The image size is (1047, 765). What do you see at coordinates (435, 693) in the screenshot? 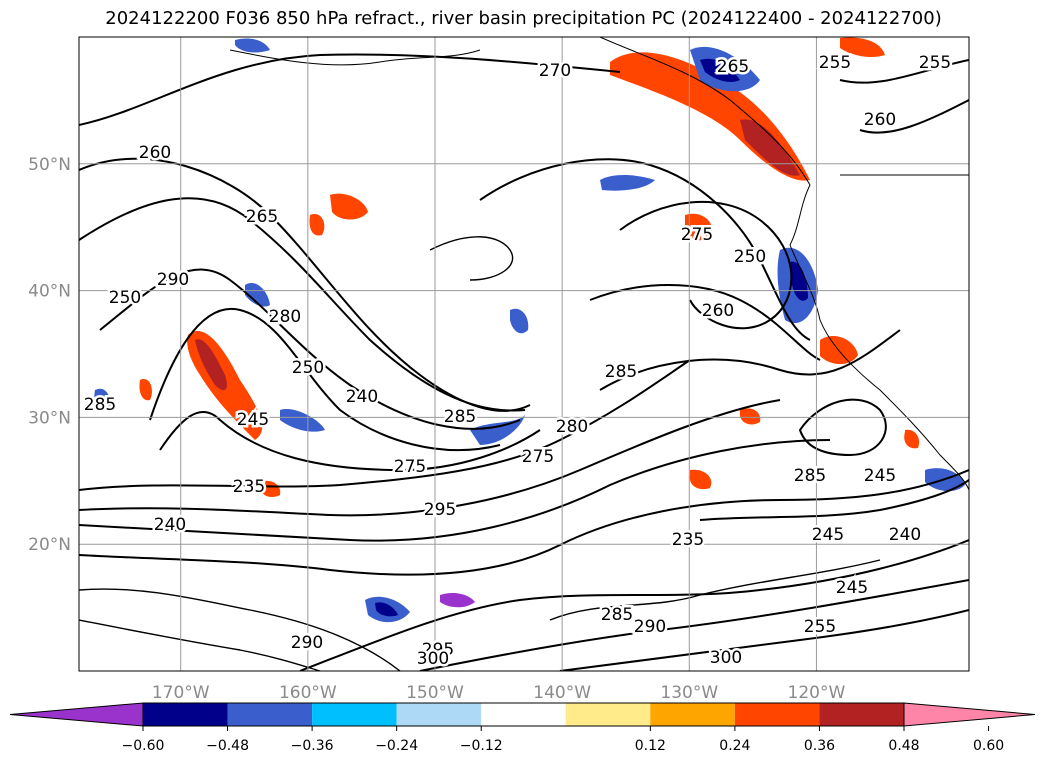
I see `lon-tick-label: 150°W` at bounding box center [435, 693].